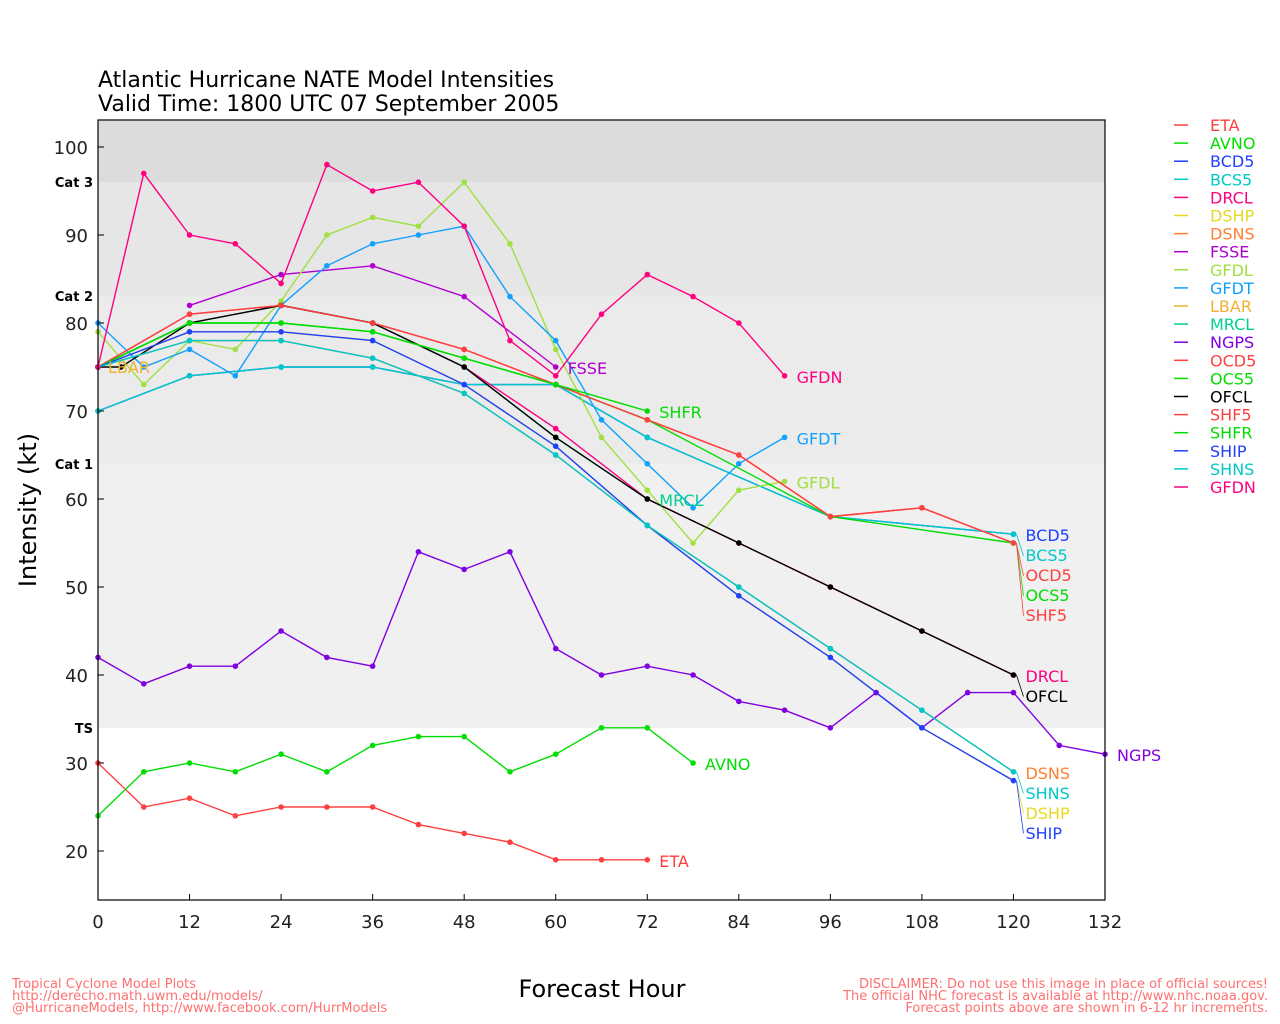 The image size is (1280, 1024). I want to click on legend-entry: MRCL, so click(1232, 324).